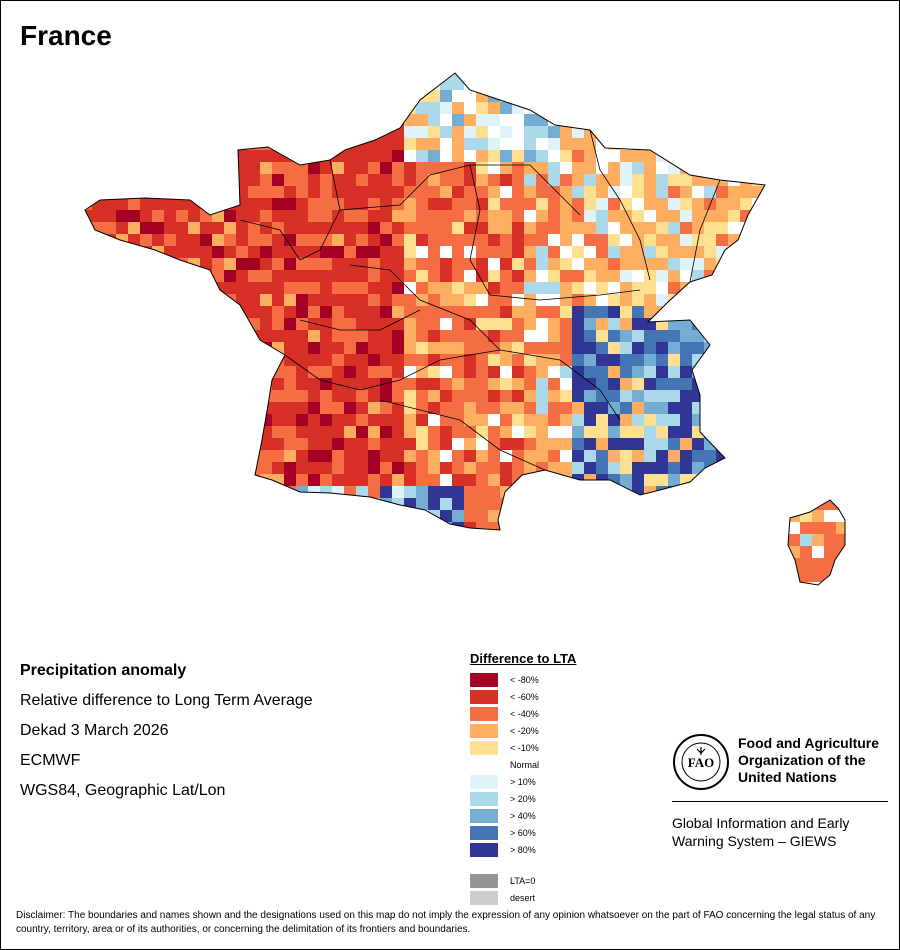 The width and height of the screenshot is (900, 950). I want to click on legend-label: > 40%, so click(523, 815).